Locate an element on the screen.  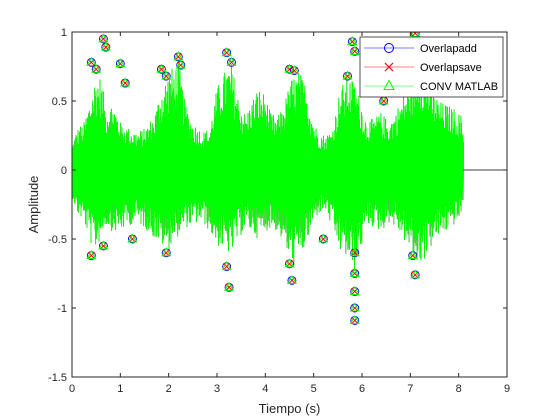
x-tick-label: 3 is located at coordinates (217, 389).